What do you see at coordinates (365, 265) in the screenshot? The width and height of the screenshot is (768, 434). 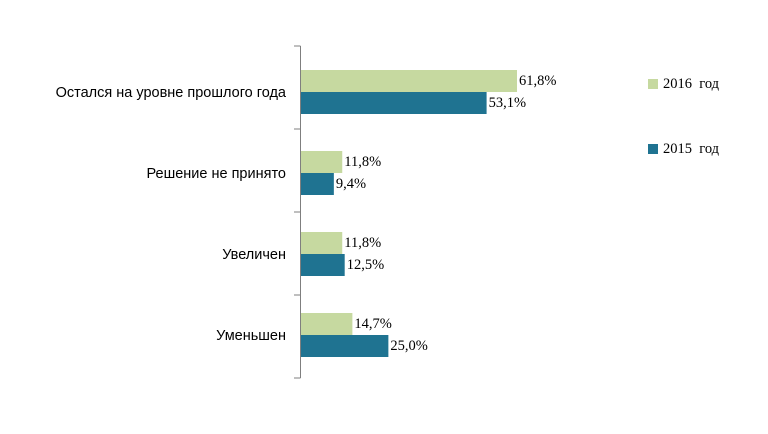 I see `data-label: 12,5%` at bounding box center [365, 265].